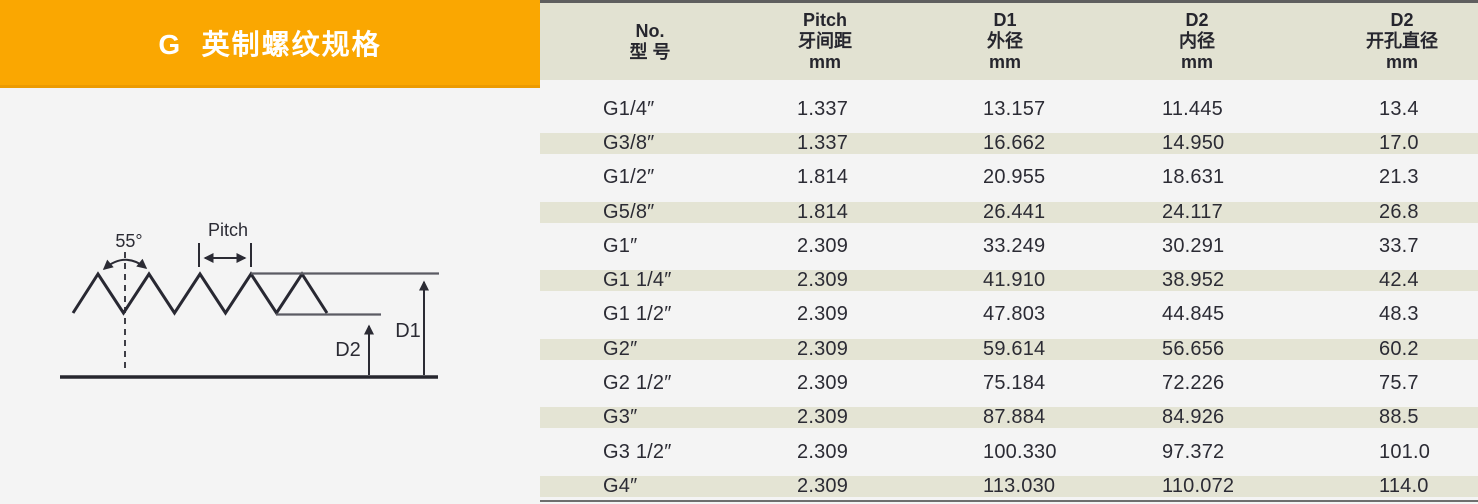 The width and height of the screenshot is (1478, 504). I want to click on table-bottom-border, so click(1009, 501).